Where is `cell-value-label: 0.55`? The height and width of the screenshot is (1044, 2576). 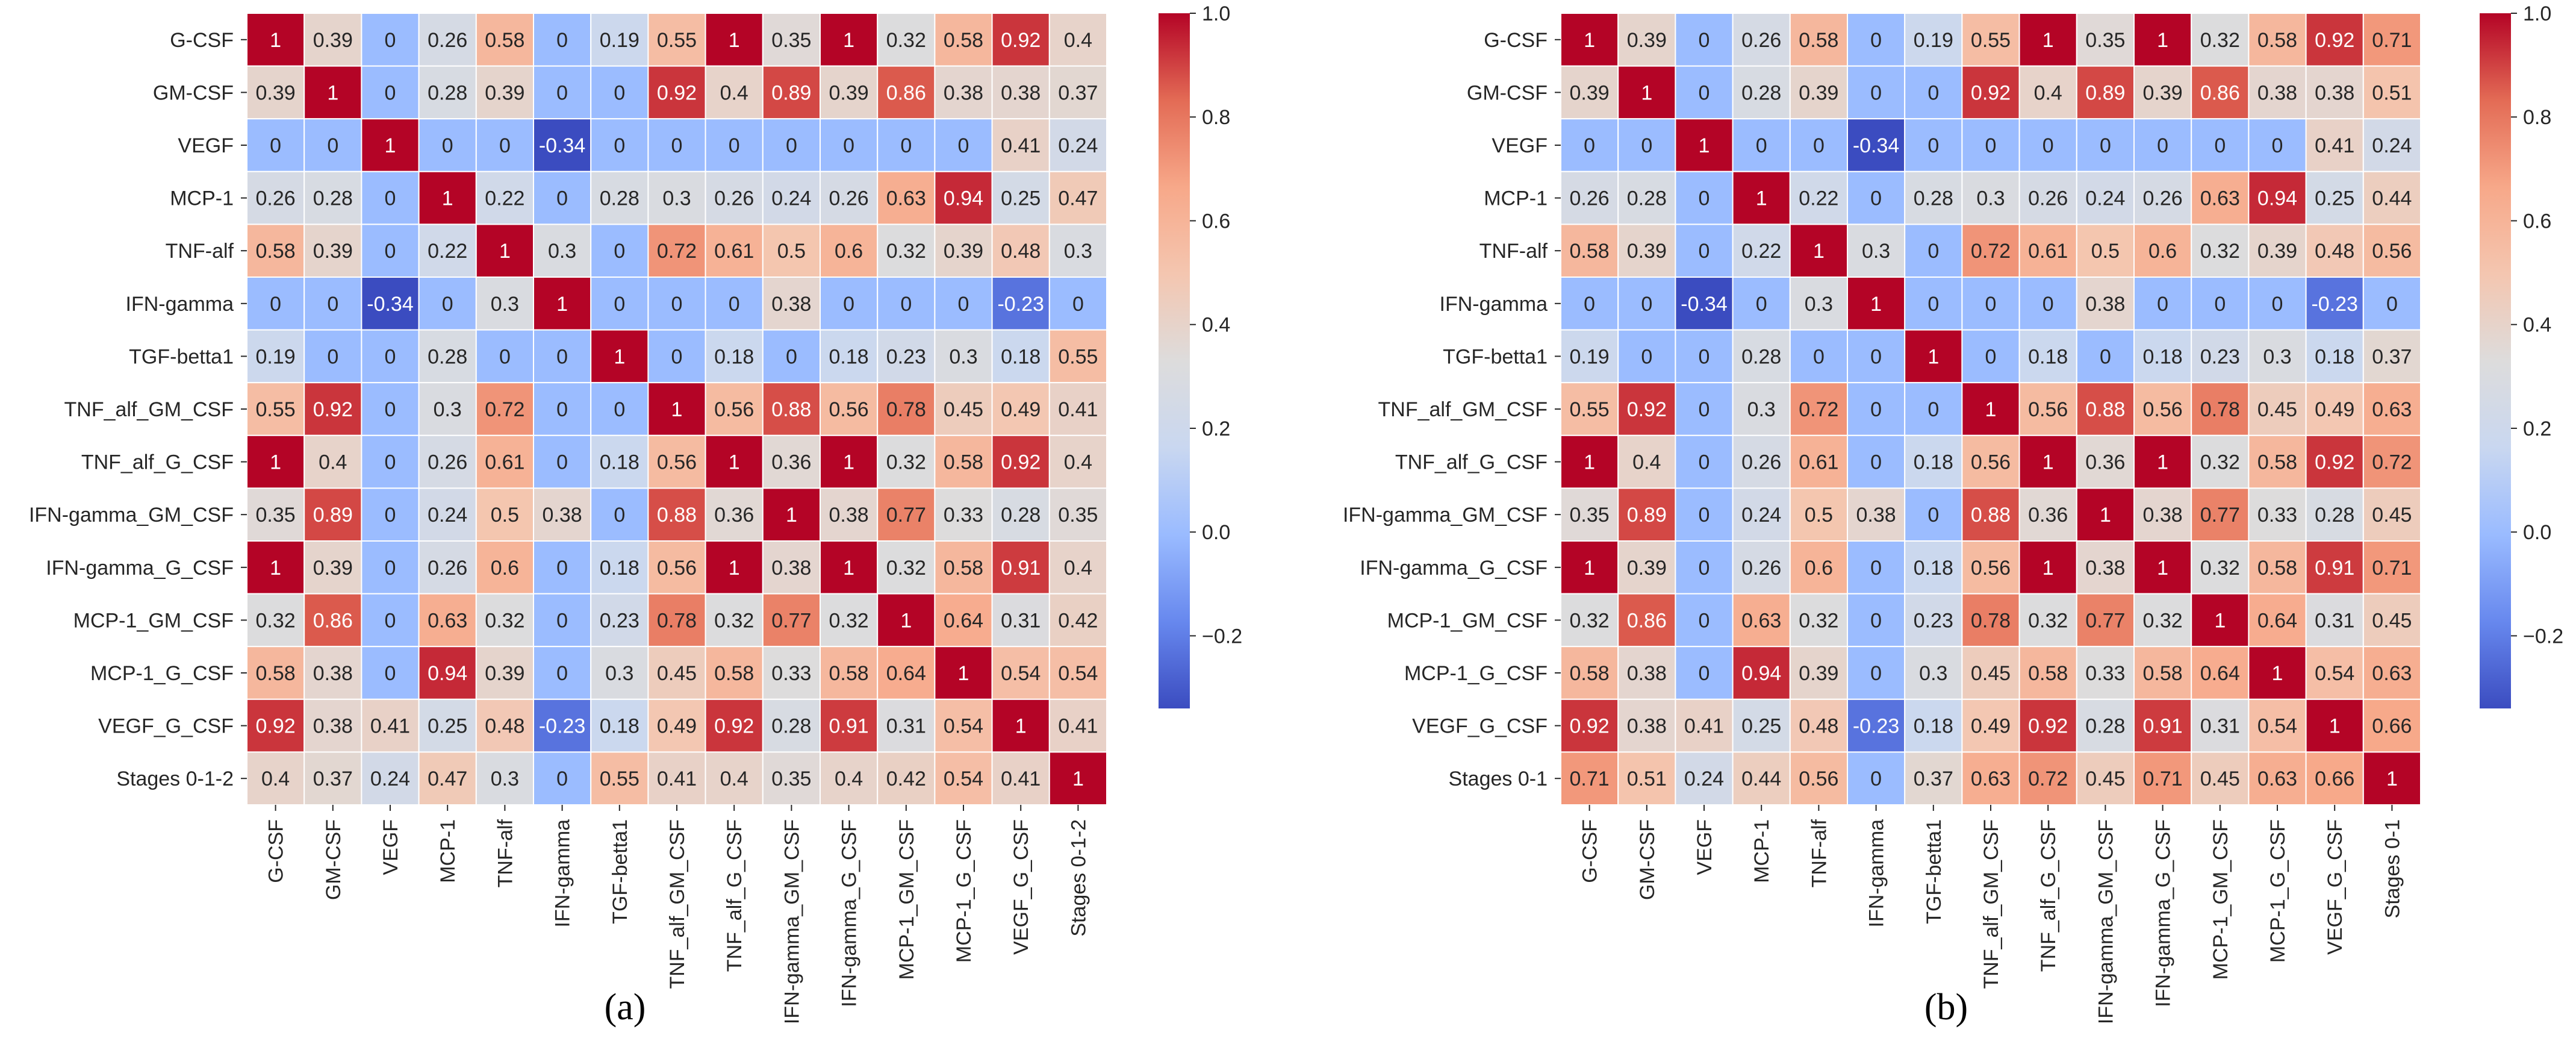 cell-value-label: 0.55 is located at coordinates (1078, 356).